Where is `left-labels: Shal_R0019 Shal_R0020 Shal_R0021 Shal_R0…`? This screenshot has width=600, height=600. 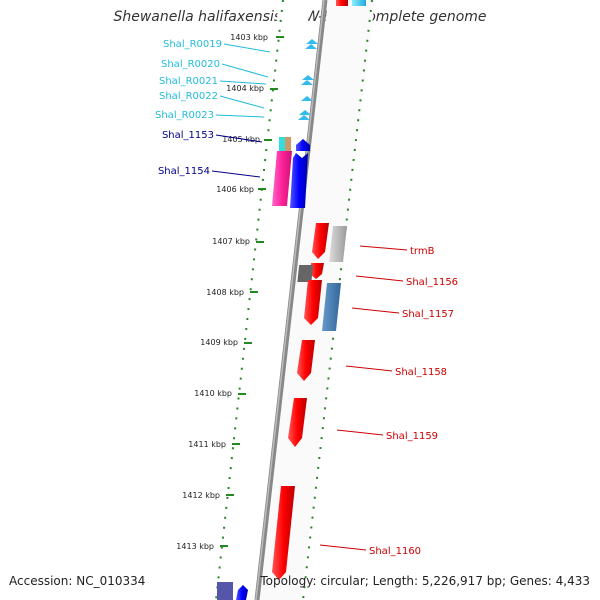
left-labels: Shal_R0019 Shal_R0020 Shal_R0021 Shal_R0… is located at coordinates (188, 108).